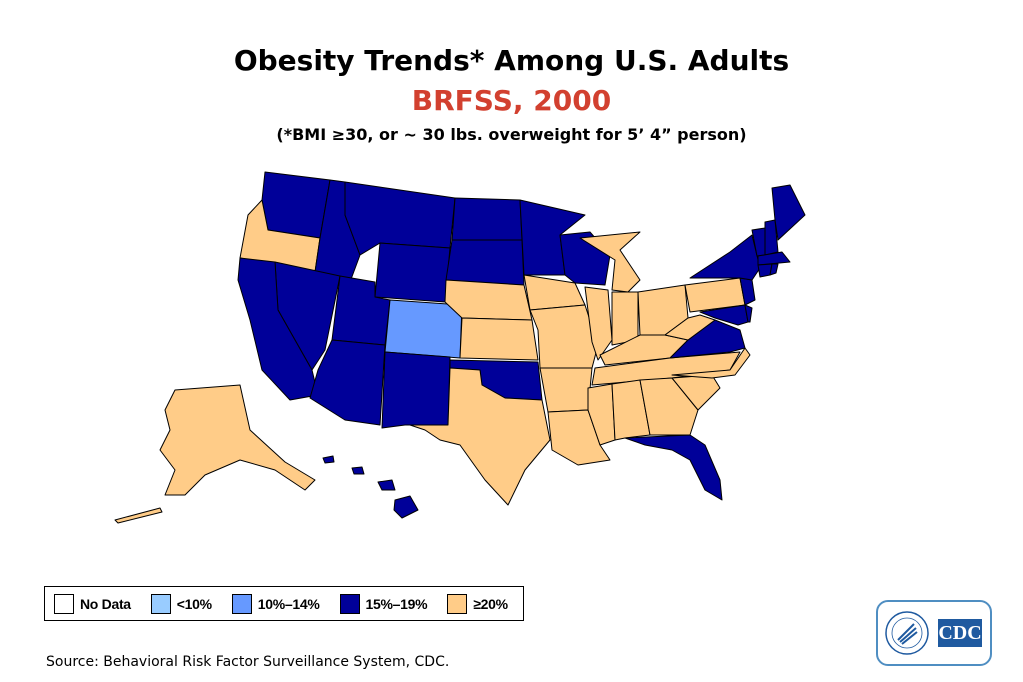 Image resolution: width=1023 pixels, height=682 pixels. I want to click on state-IN, so click(625, 318).